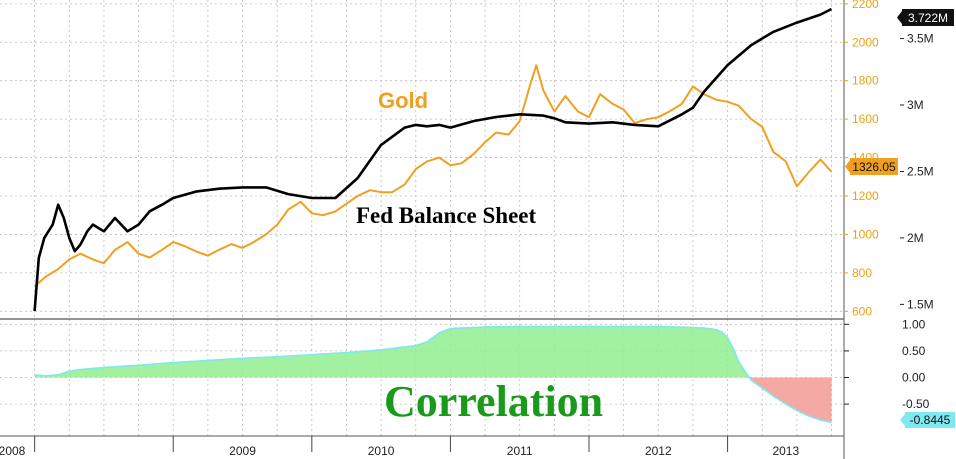  What do you see at coordinates (381, 451) in the screenshot?
I see `year-tick-label: 2010` at bounding box center [381, 451].